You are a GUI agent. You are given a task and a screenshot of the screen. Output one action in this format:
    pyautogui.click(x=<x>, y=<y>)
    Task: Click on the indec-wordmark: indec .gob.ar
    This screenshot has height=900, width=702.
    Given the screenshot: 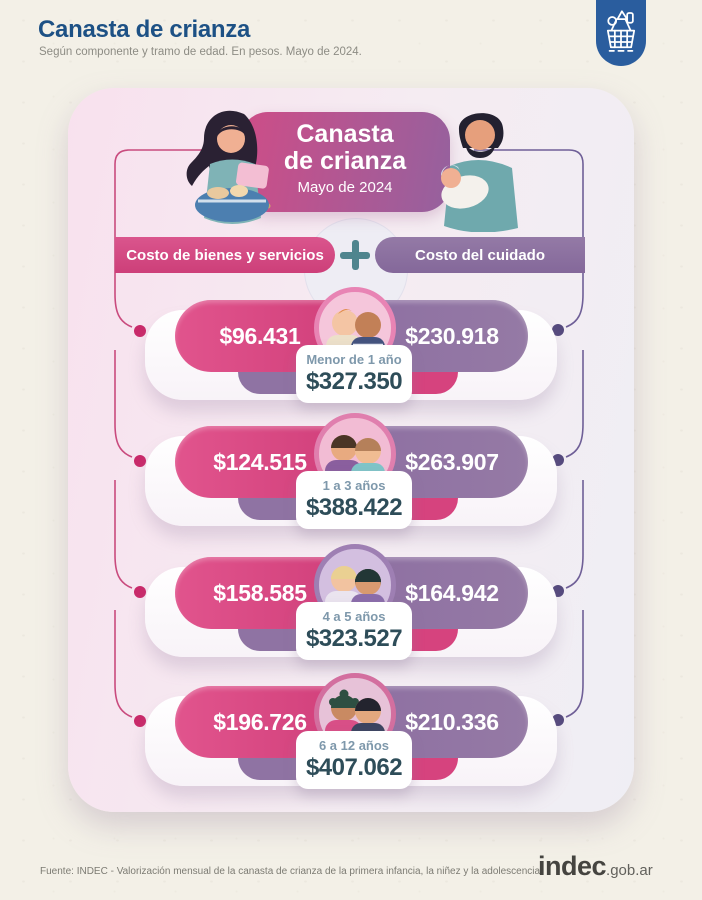 What is the action you would take?
    pyautogui.click(x=595, y=866)
    